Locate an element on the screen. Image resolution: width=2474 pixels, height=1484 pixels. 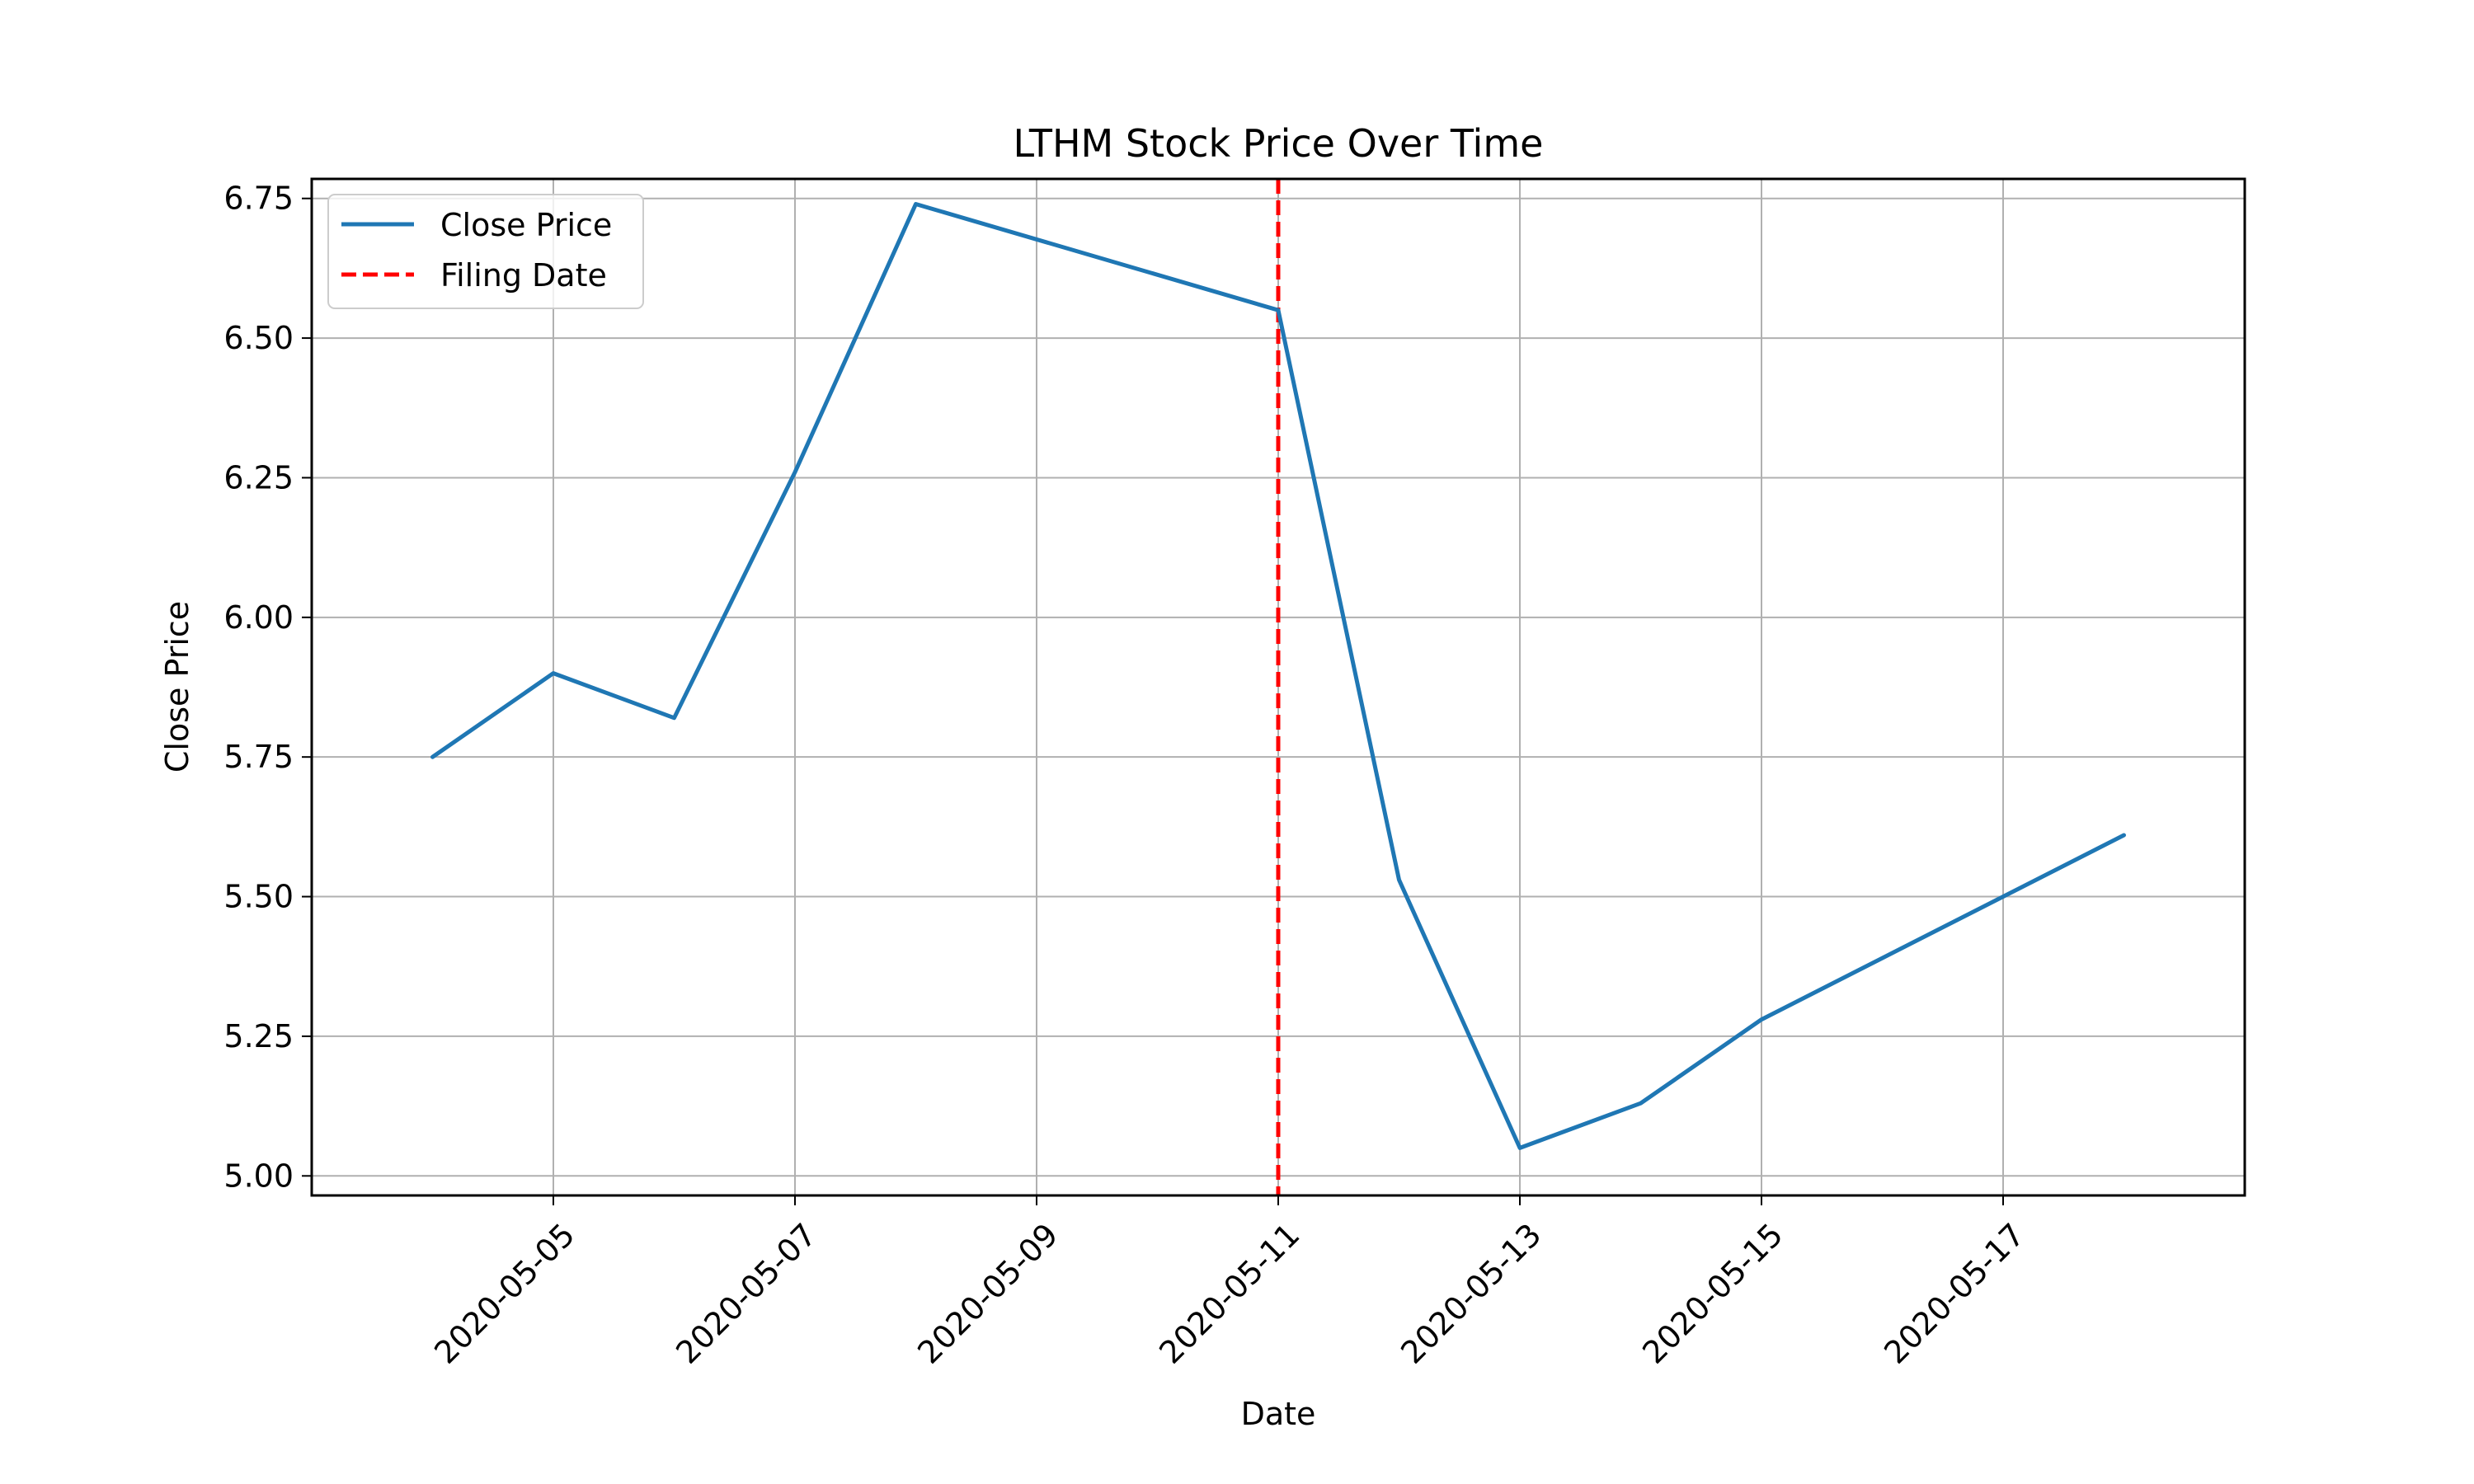
y-tick-label: 5.75 is located at coordinates (258, 757).